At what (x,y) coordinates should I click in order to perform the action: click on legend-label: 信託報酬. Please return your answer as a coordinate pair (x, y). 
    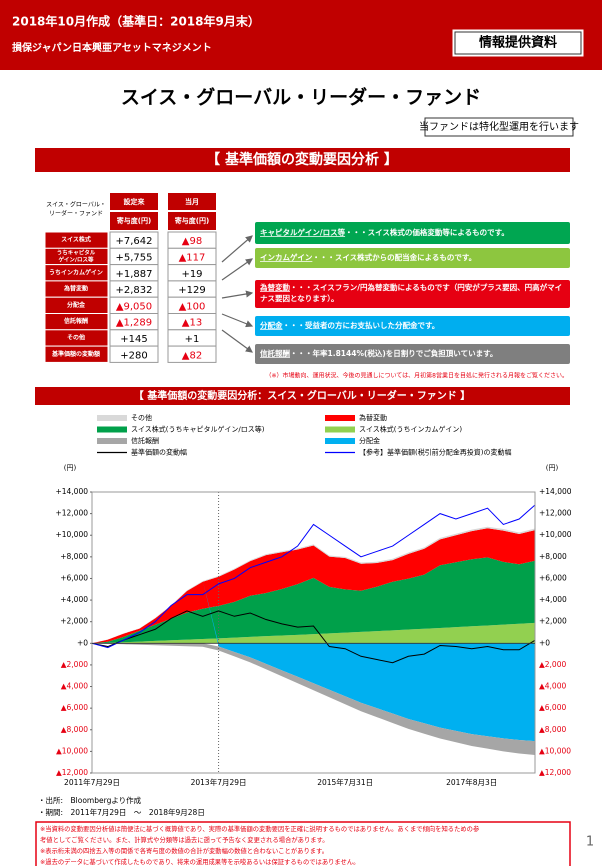
    Looking at the image, I should click on (145, 440).